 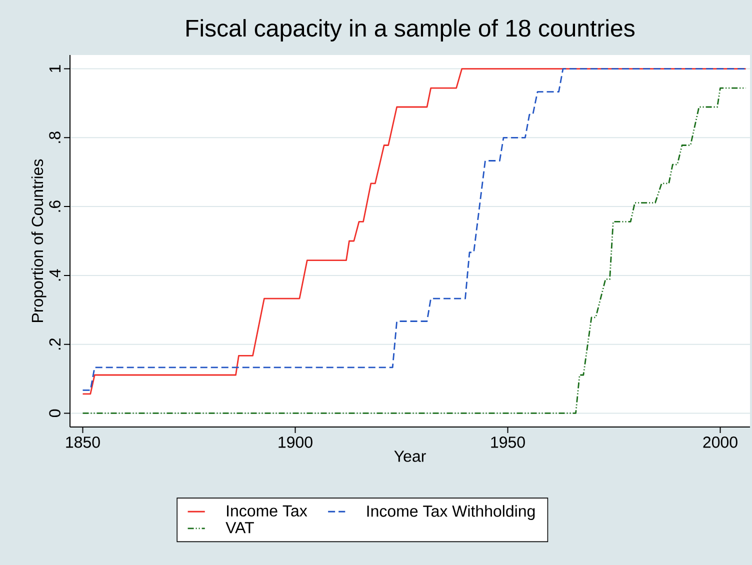 I want to click on y-tick-label: .8, so click(x=54, y=137).